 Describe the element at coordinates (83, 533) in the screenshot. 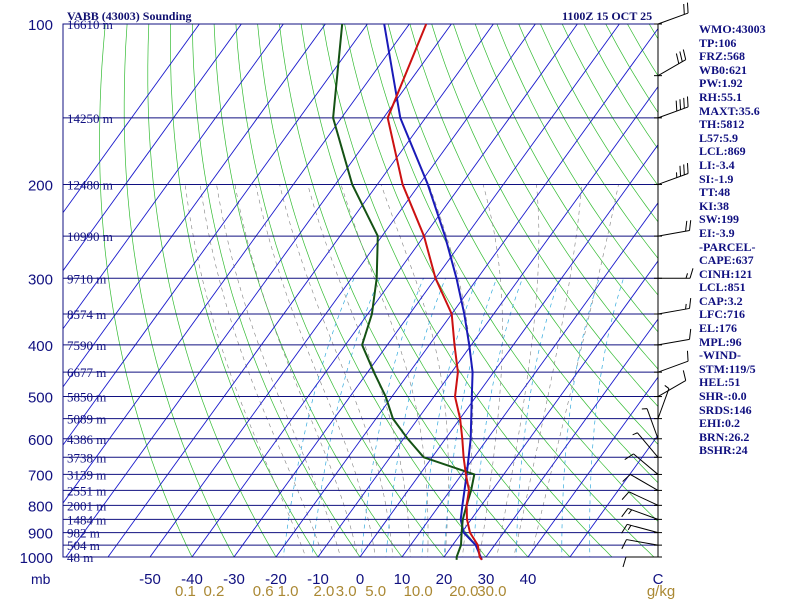

I see `height-label: 982 m` at that location.